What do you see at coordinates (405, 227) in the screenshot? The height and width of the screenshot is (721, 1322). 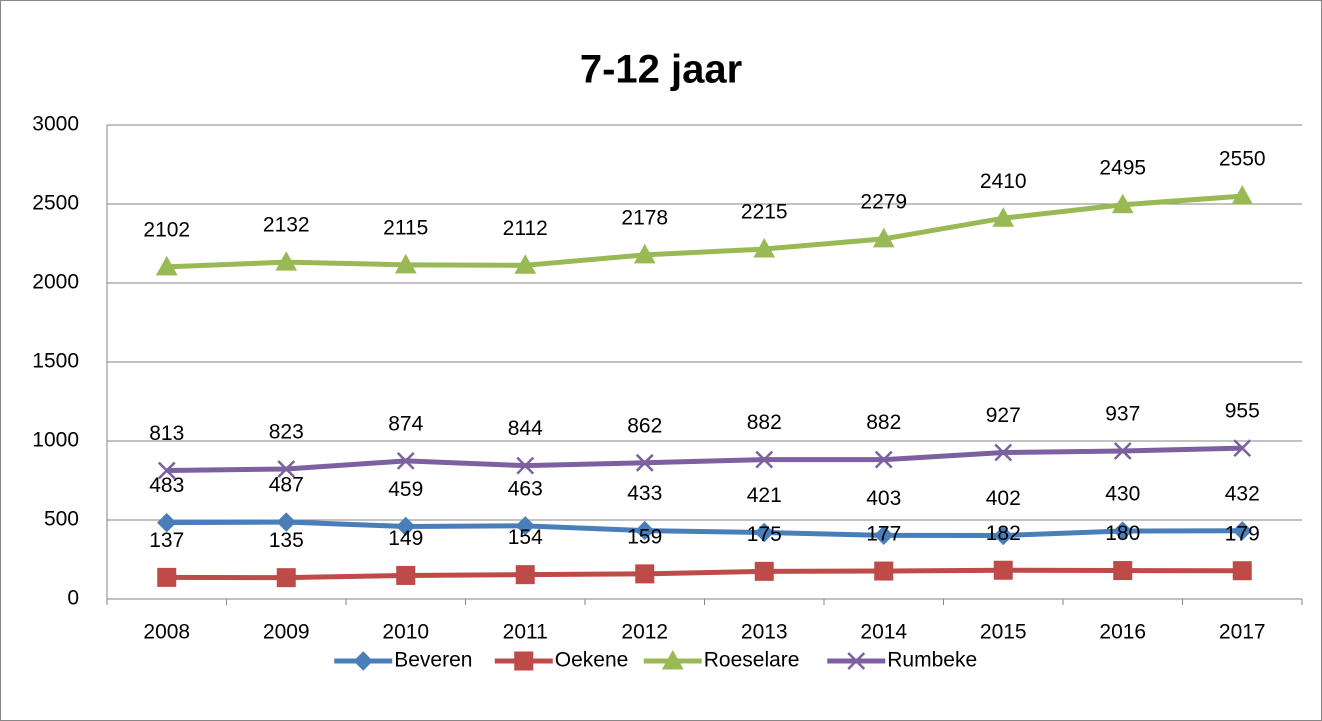 I see `data-label: 2115` at bounding box center [405, 227].